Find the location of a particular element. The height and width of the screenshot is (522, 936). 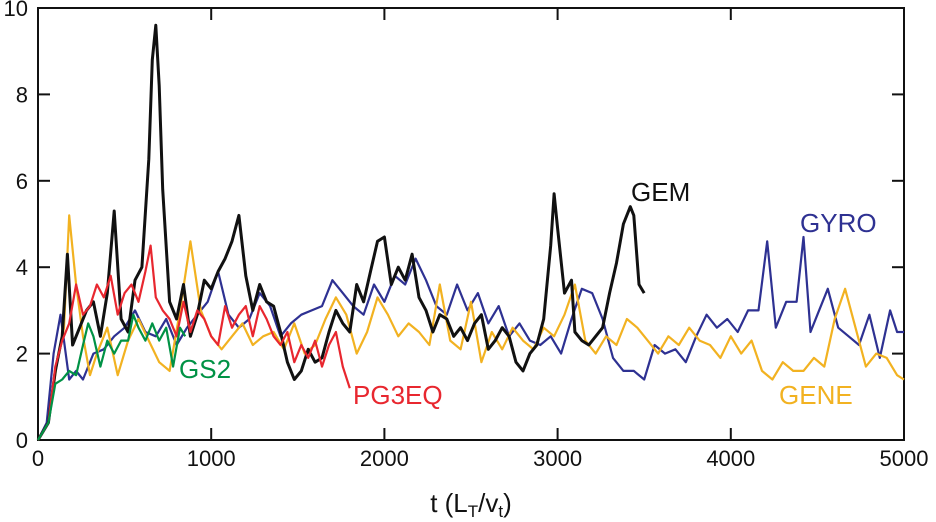

x-tick-label: 0 is located at coordinates (38, 458).